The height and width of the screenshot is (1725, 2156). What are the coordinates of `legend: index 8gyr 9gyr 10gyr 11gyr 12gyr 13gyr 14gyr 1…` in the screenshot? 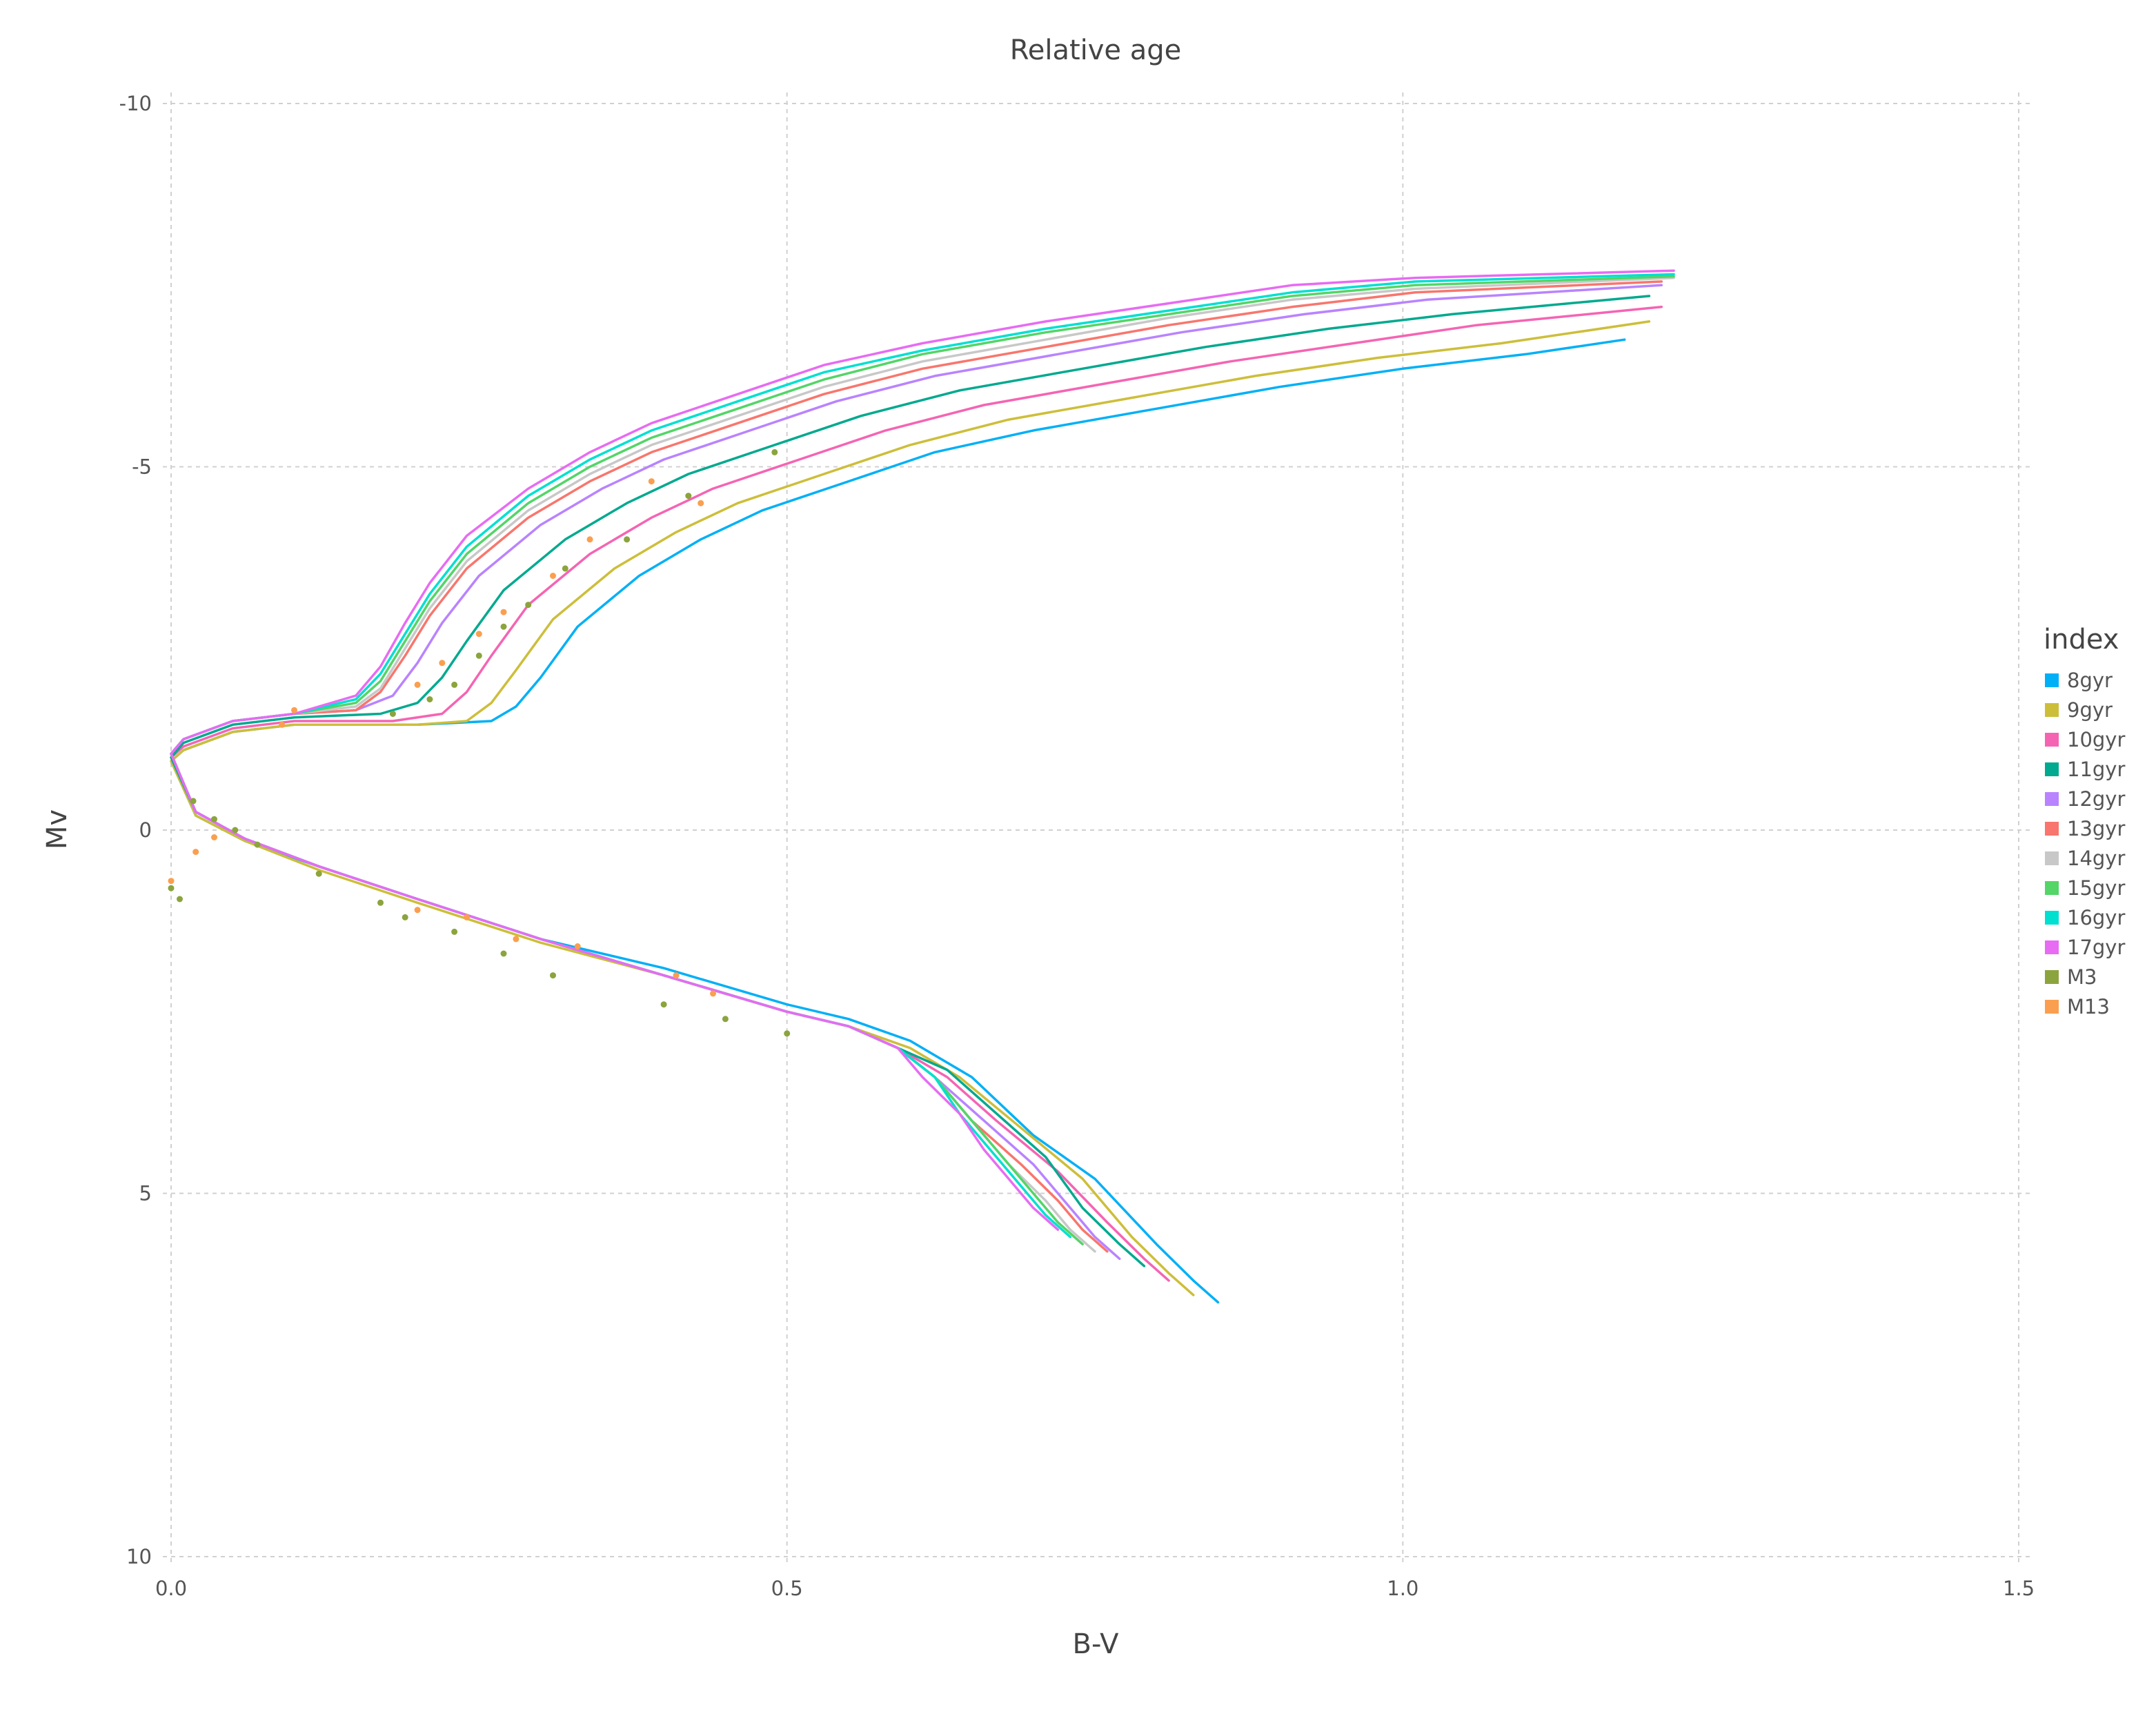 It's located at (2084, 821).